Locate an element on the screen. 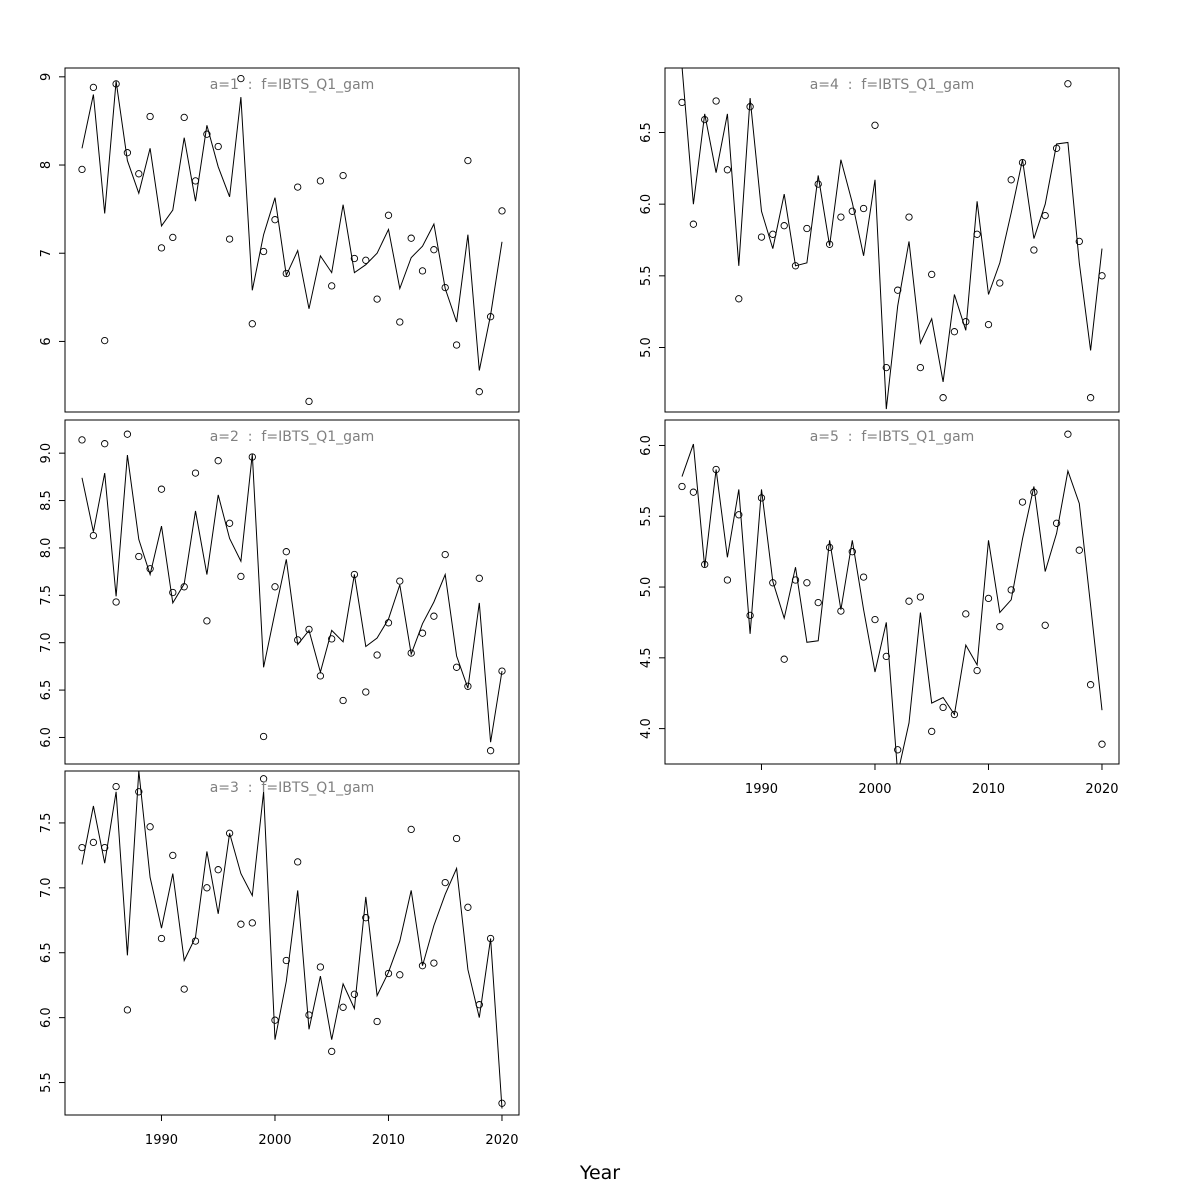 The width and height of the screenshot is (1200, 1200). panel-a1: a=1 : f=IBTS_Q1_gam 6 7 8 9 is located at coordinates (279, 240).